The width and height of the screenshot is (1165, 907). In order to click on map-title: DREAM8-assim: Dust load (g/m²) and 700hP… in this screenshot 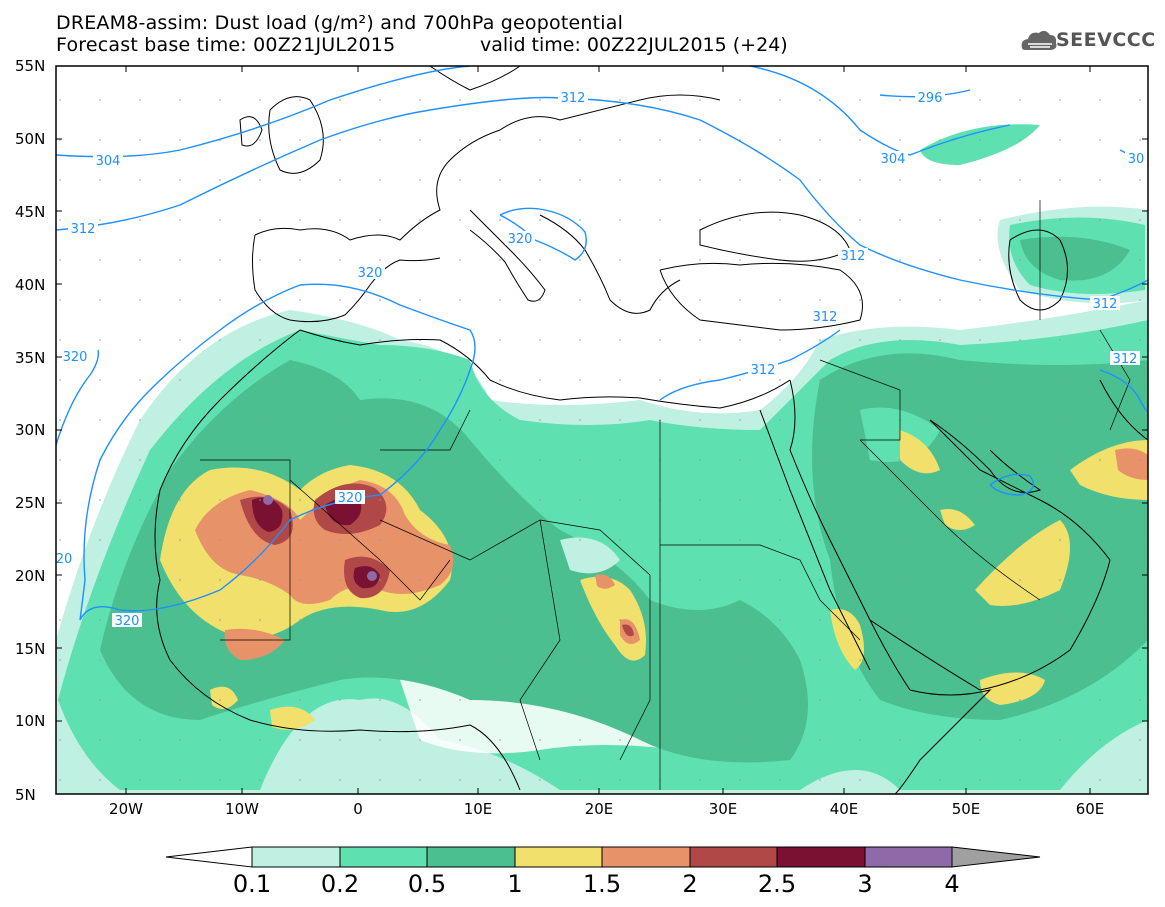, I will do `click(340, 23)`.